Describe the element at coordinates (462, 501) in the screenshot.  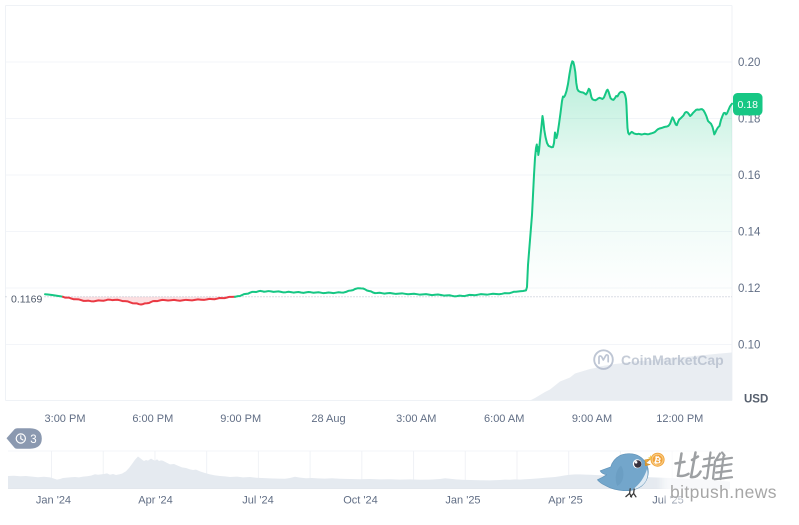
I see `svg-text: Jan '25` at that location.